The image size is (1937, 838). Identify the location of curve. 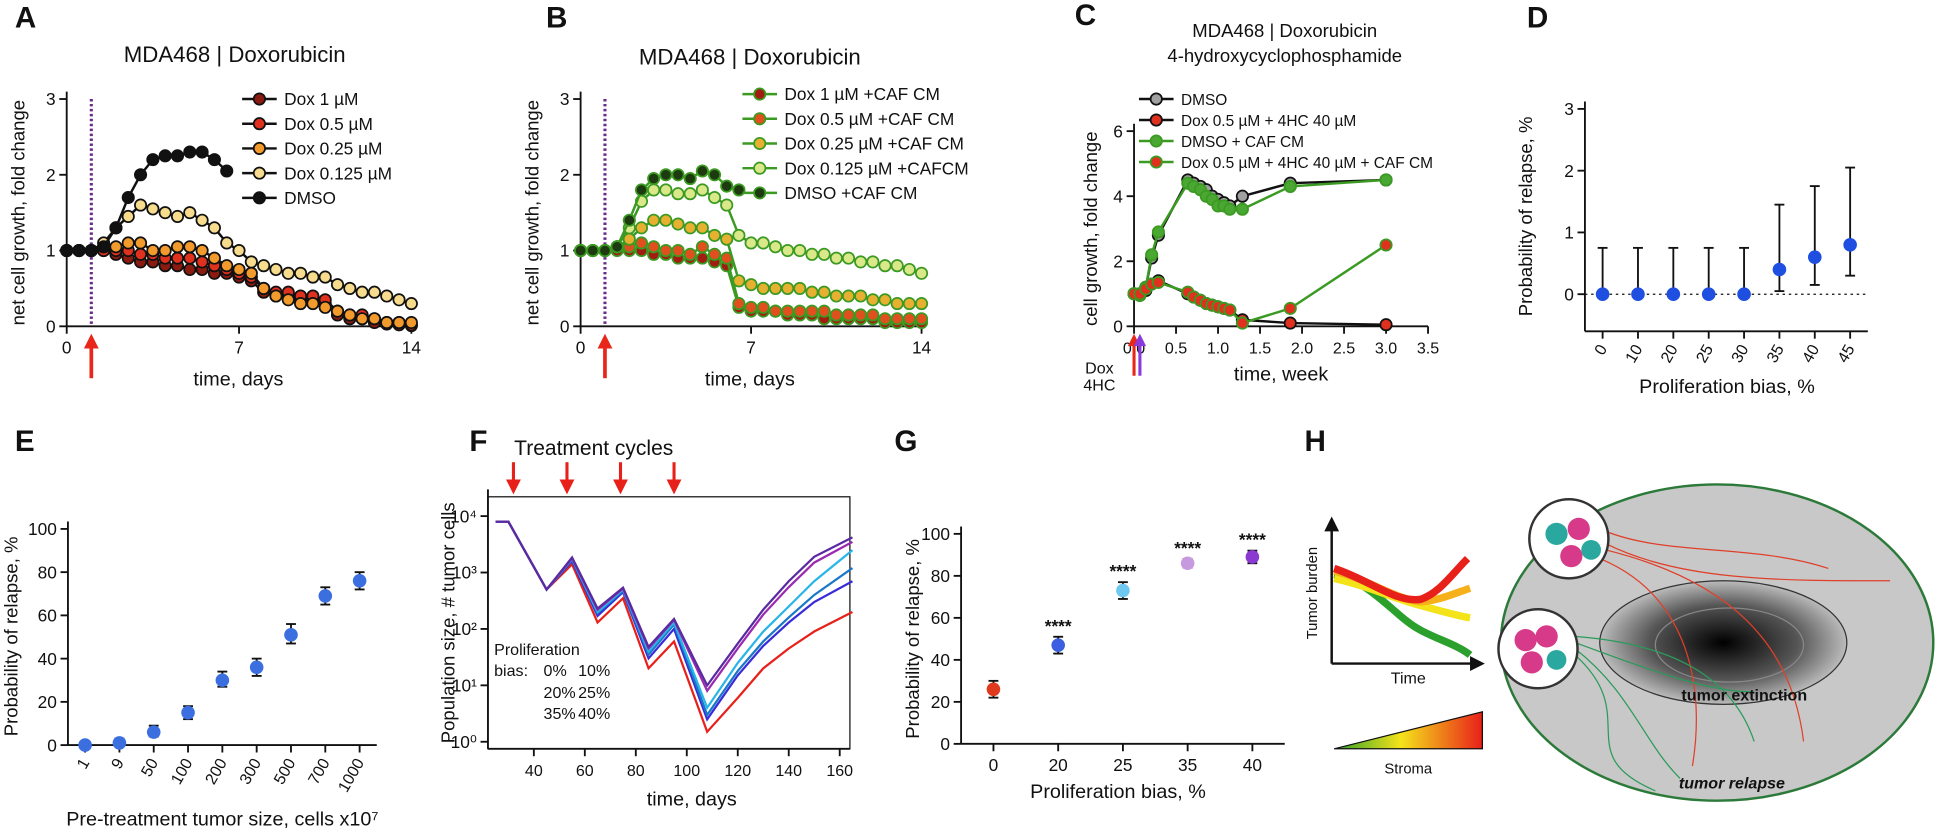
(1401, 579).